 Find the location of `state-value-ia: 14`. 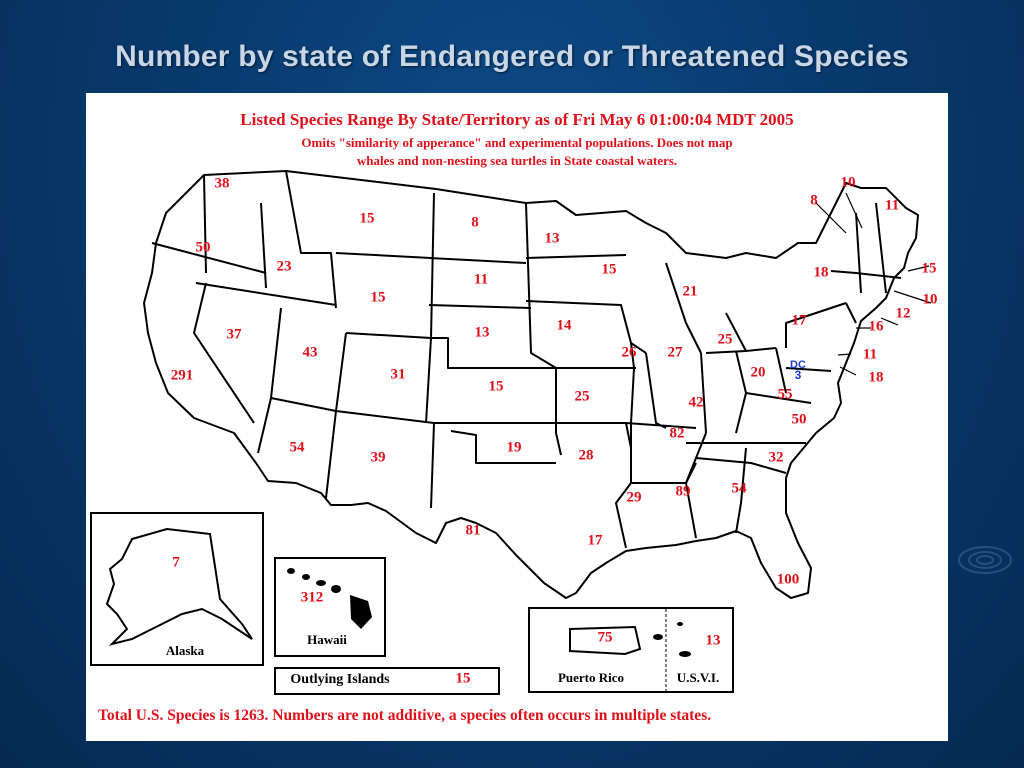

state-value-ia: 14 is located at coordinates (564, 325).